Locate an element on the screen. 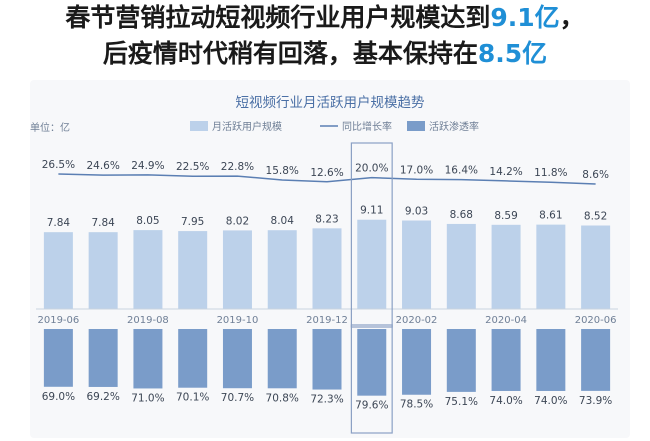  bar-penetration-label: 79.6% is located at coordinates (371, 406).